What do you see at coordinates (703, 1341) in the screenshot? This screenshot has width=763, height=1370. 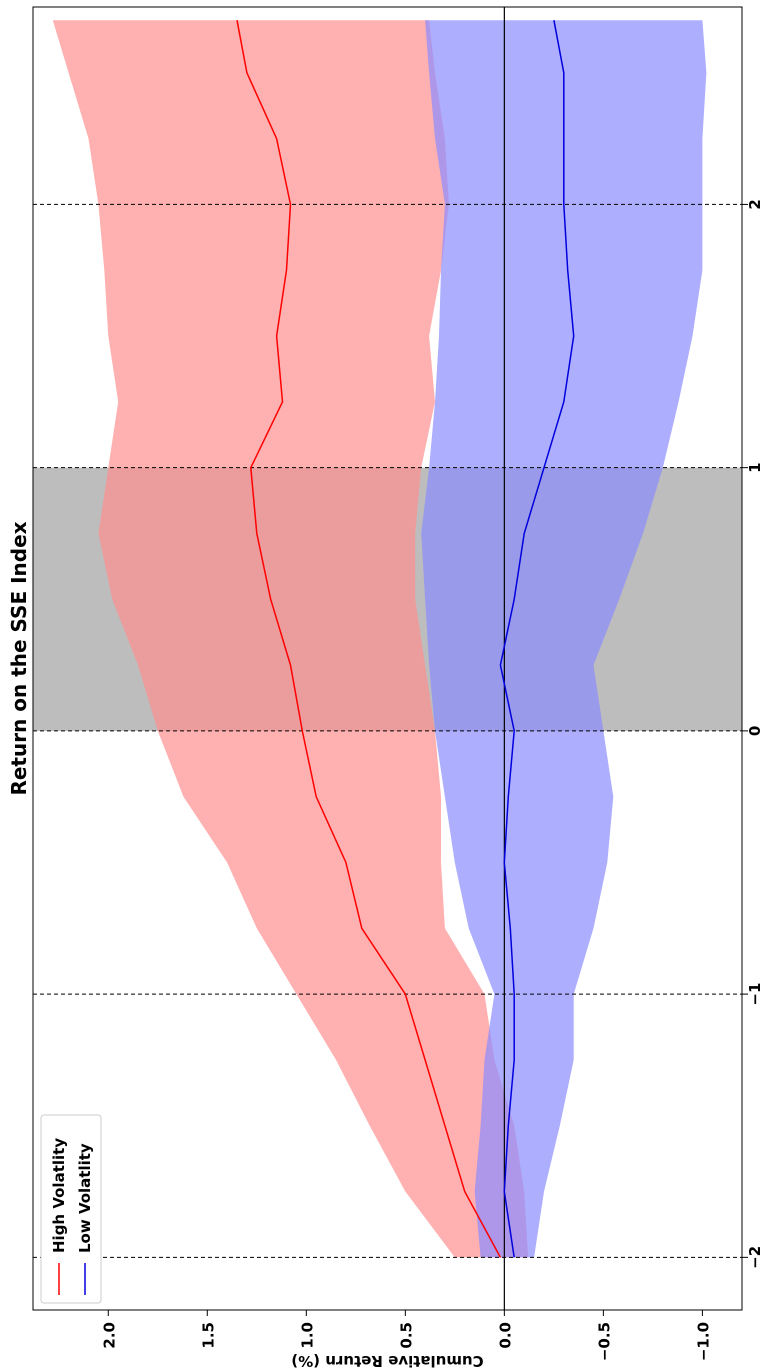 I see `y-tick-label-0: −1.0` at bounding box center [703, 1341].